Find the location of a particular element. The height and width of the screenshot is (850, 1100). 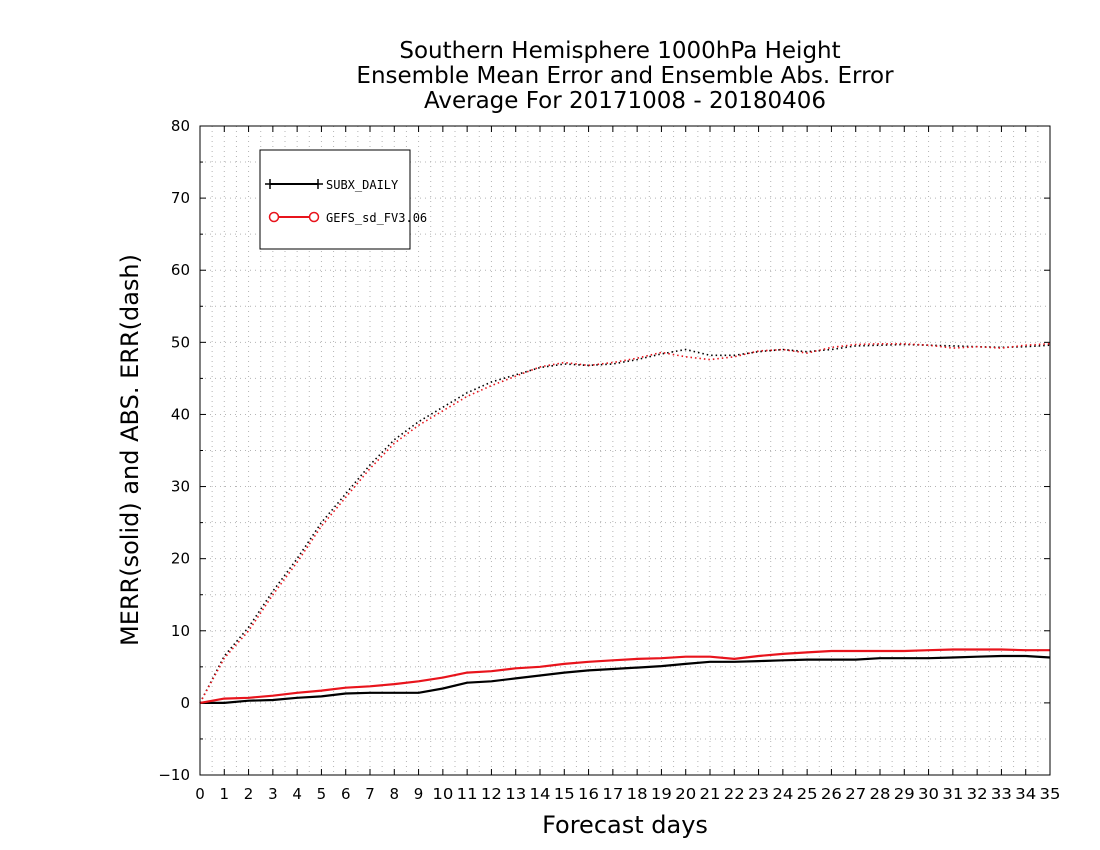

x-tick-label: 35 is located at coordinates (1050, 794).